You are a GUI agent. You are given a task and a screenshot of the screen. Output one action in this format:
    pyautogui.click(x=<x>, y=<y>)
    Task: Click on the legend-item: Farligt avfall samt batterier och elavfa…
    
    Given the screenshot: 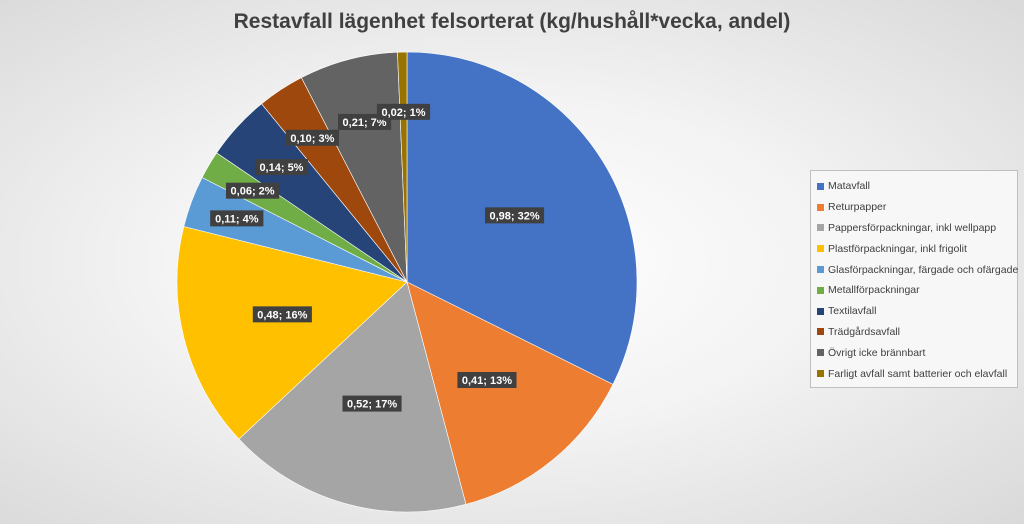 What is the action you would take?
    pyautogui.click(x=914, y=373)
    